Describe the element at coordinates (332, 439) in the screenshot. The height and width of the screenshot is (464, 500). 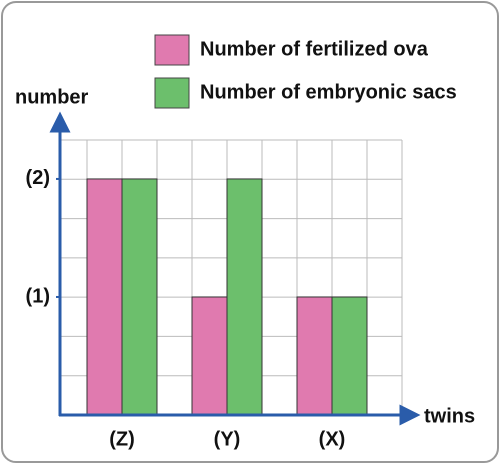
I see `x-tick-label: (X)` at that location.